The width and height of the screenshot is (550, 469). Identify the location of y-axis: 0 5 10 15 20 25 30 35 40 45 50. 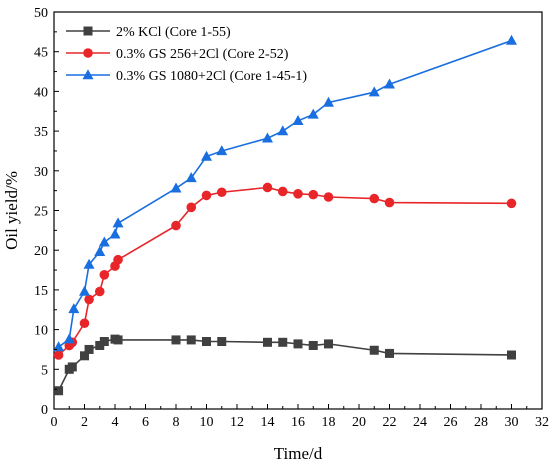
(46, 212).